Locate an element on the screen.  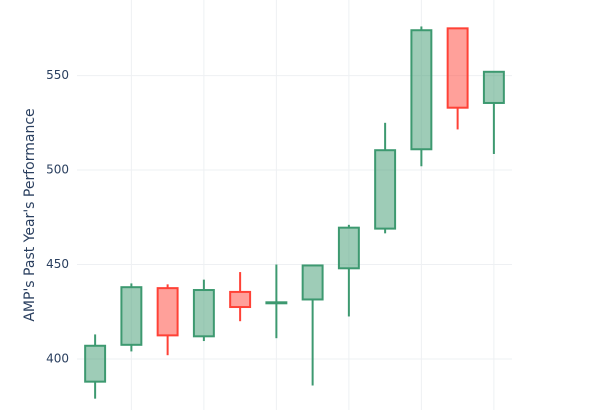
y-tick-label: 400 is located at coordinates (57, 358).